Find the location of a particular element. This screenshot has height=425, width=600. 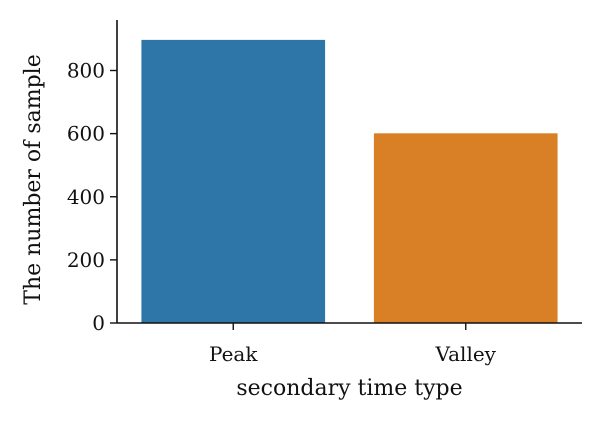

bar-valley is located at coordinates (465, 228).